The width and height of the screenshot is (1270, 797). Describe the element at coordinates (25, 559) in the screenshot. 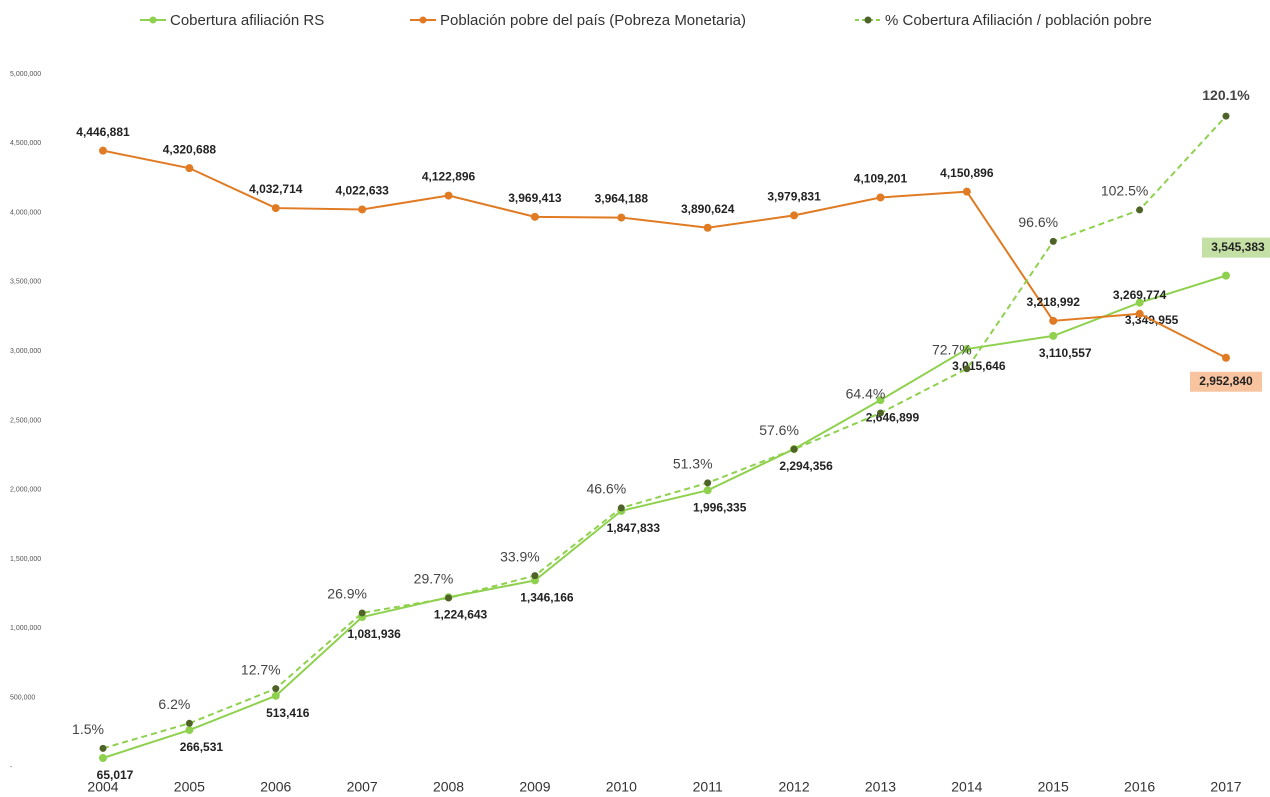

I see `y-tick-label: 1,500,000` at that location.